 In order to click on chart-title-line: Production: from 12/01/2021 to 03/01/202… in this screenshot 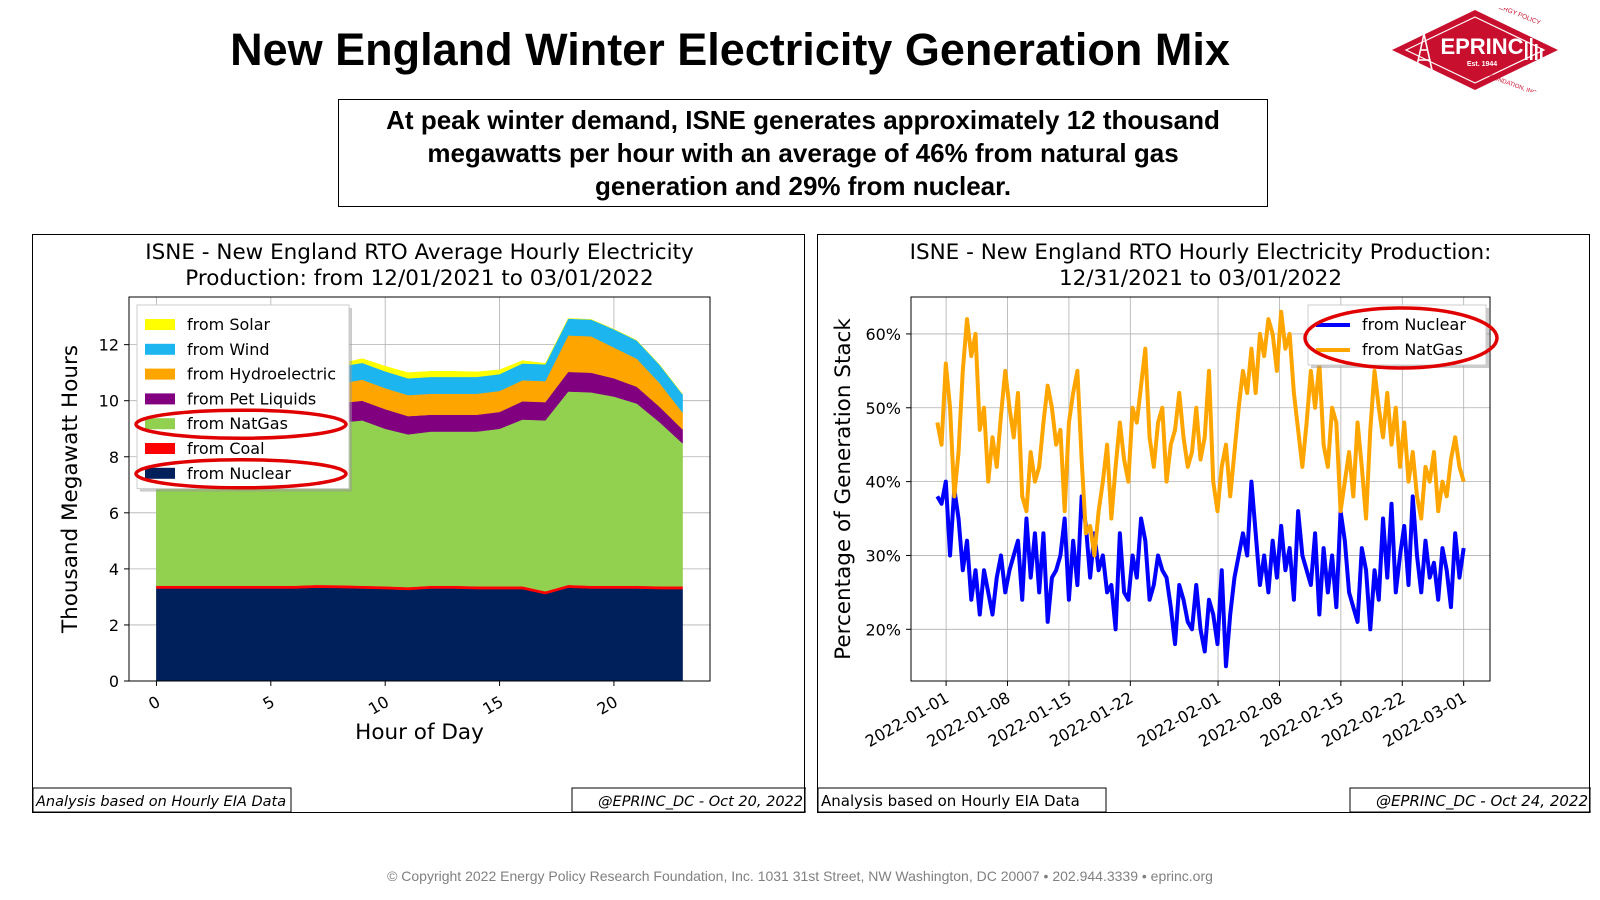, I will do `click(419, 278)`.